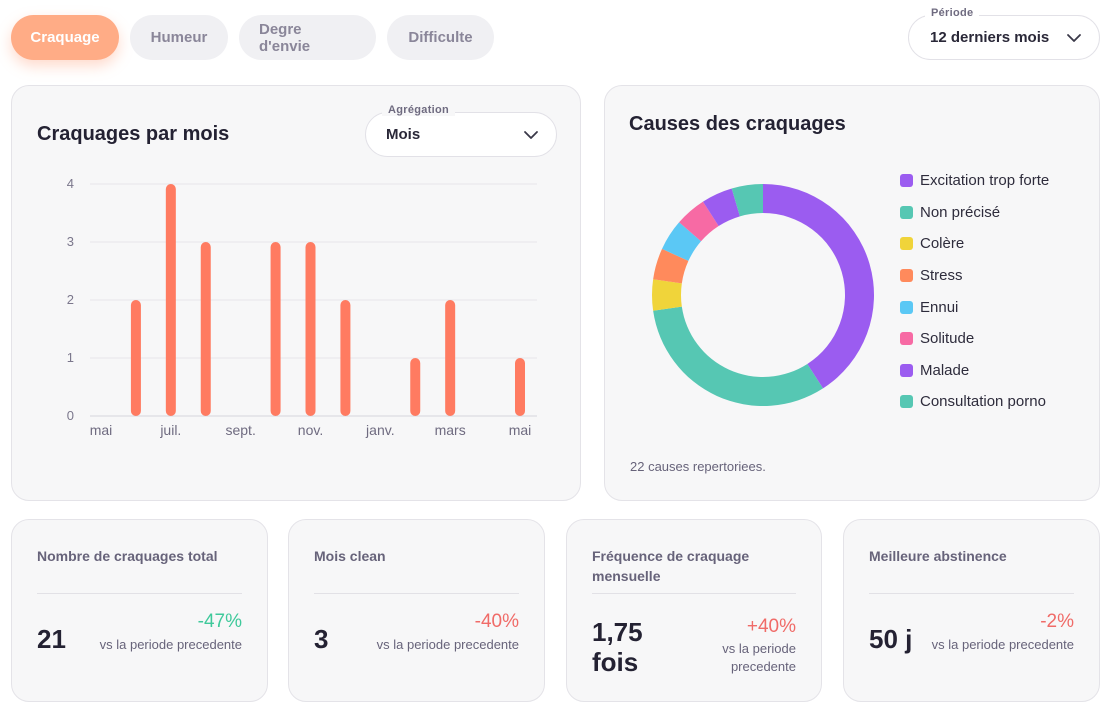  I want to click on stat-value: 3, so click(321, 639).